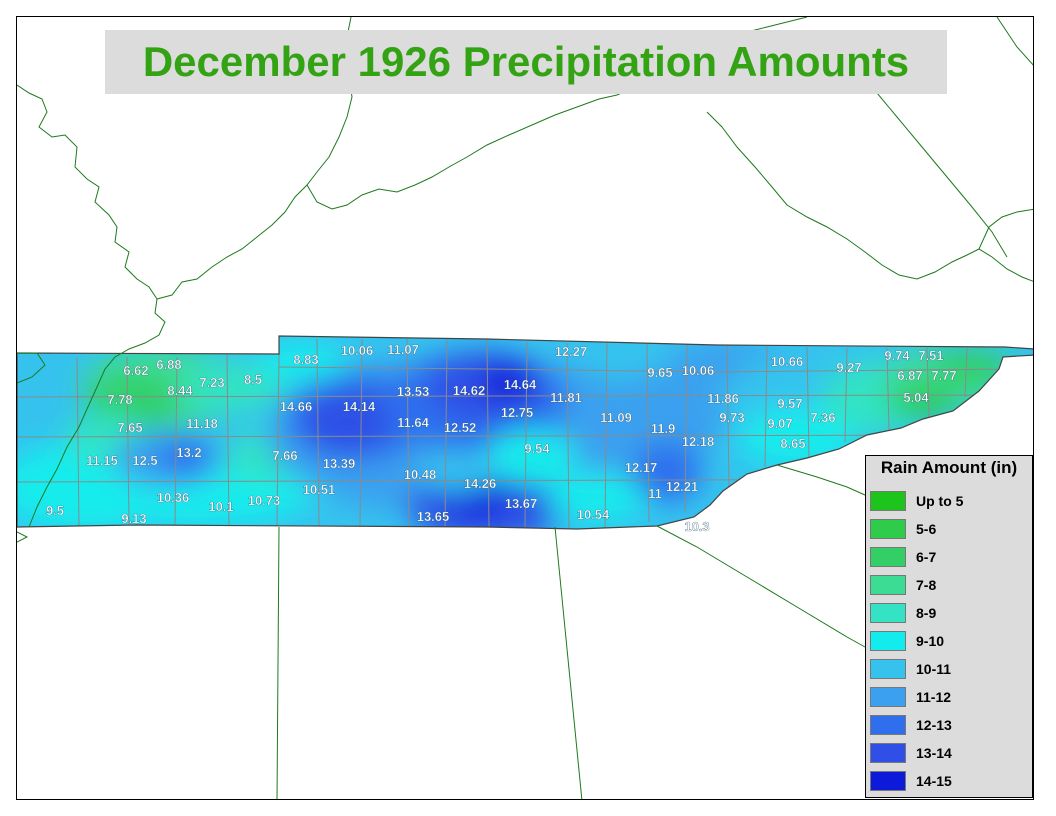 Image resolution: width=1056 pixels, height=816 pixels. I want to click on station-label: 13.65, so click(433, 516).